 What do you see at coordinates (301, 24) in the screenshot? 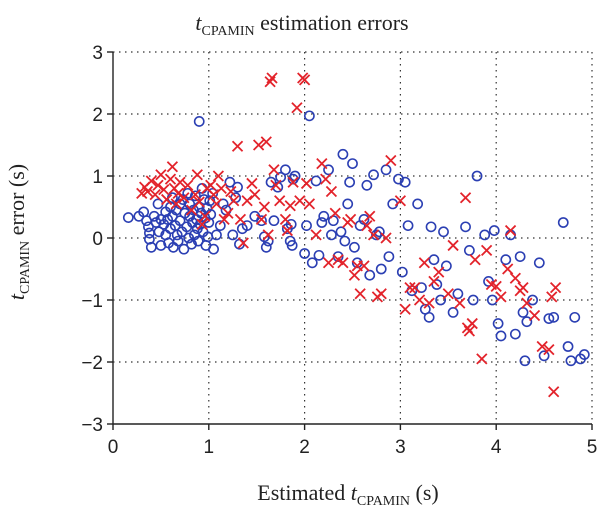
I see `chart-title: tCPAMIN estimation errors` at bounding box center [301, 24].